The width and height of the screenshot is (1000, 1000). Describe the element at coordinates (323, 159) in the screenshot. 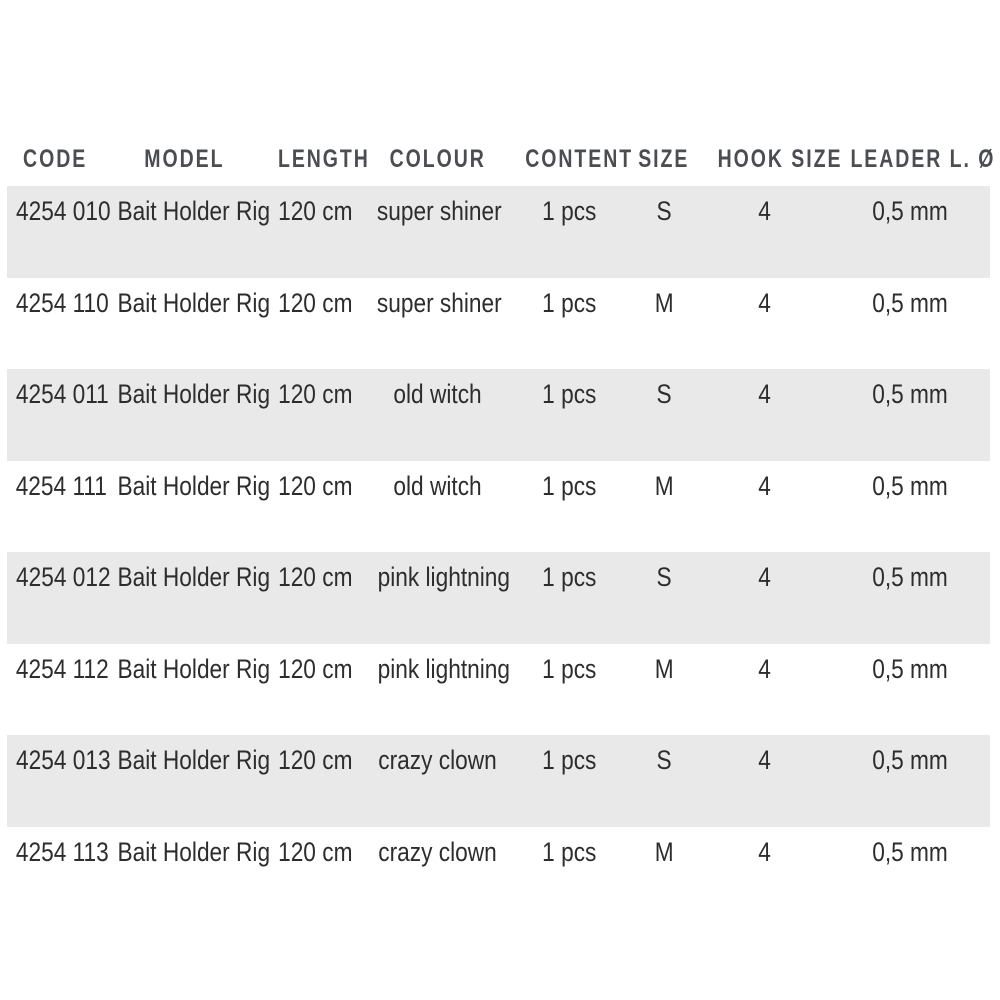

I see `column-header-length-label: LENGTH` at that location.